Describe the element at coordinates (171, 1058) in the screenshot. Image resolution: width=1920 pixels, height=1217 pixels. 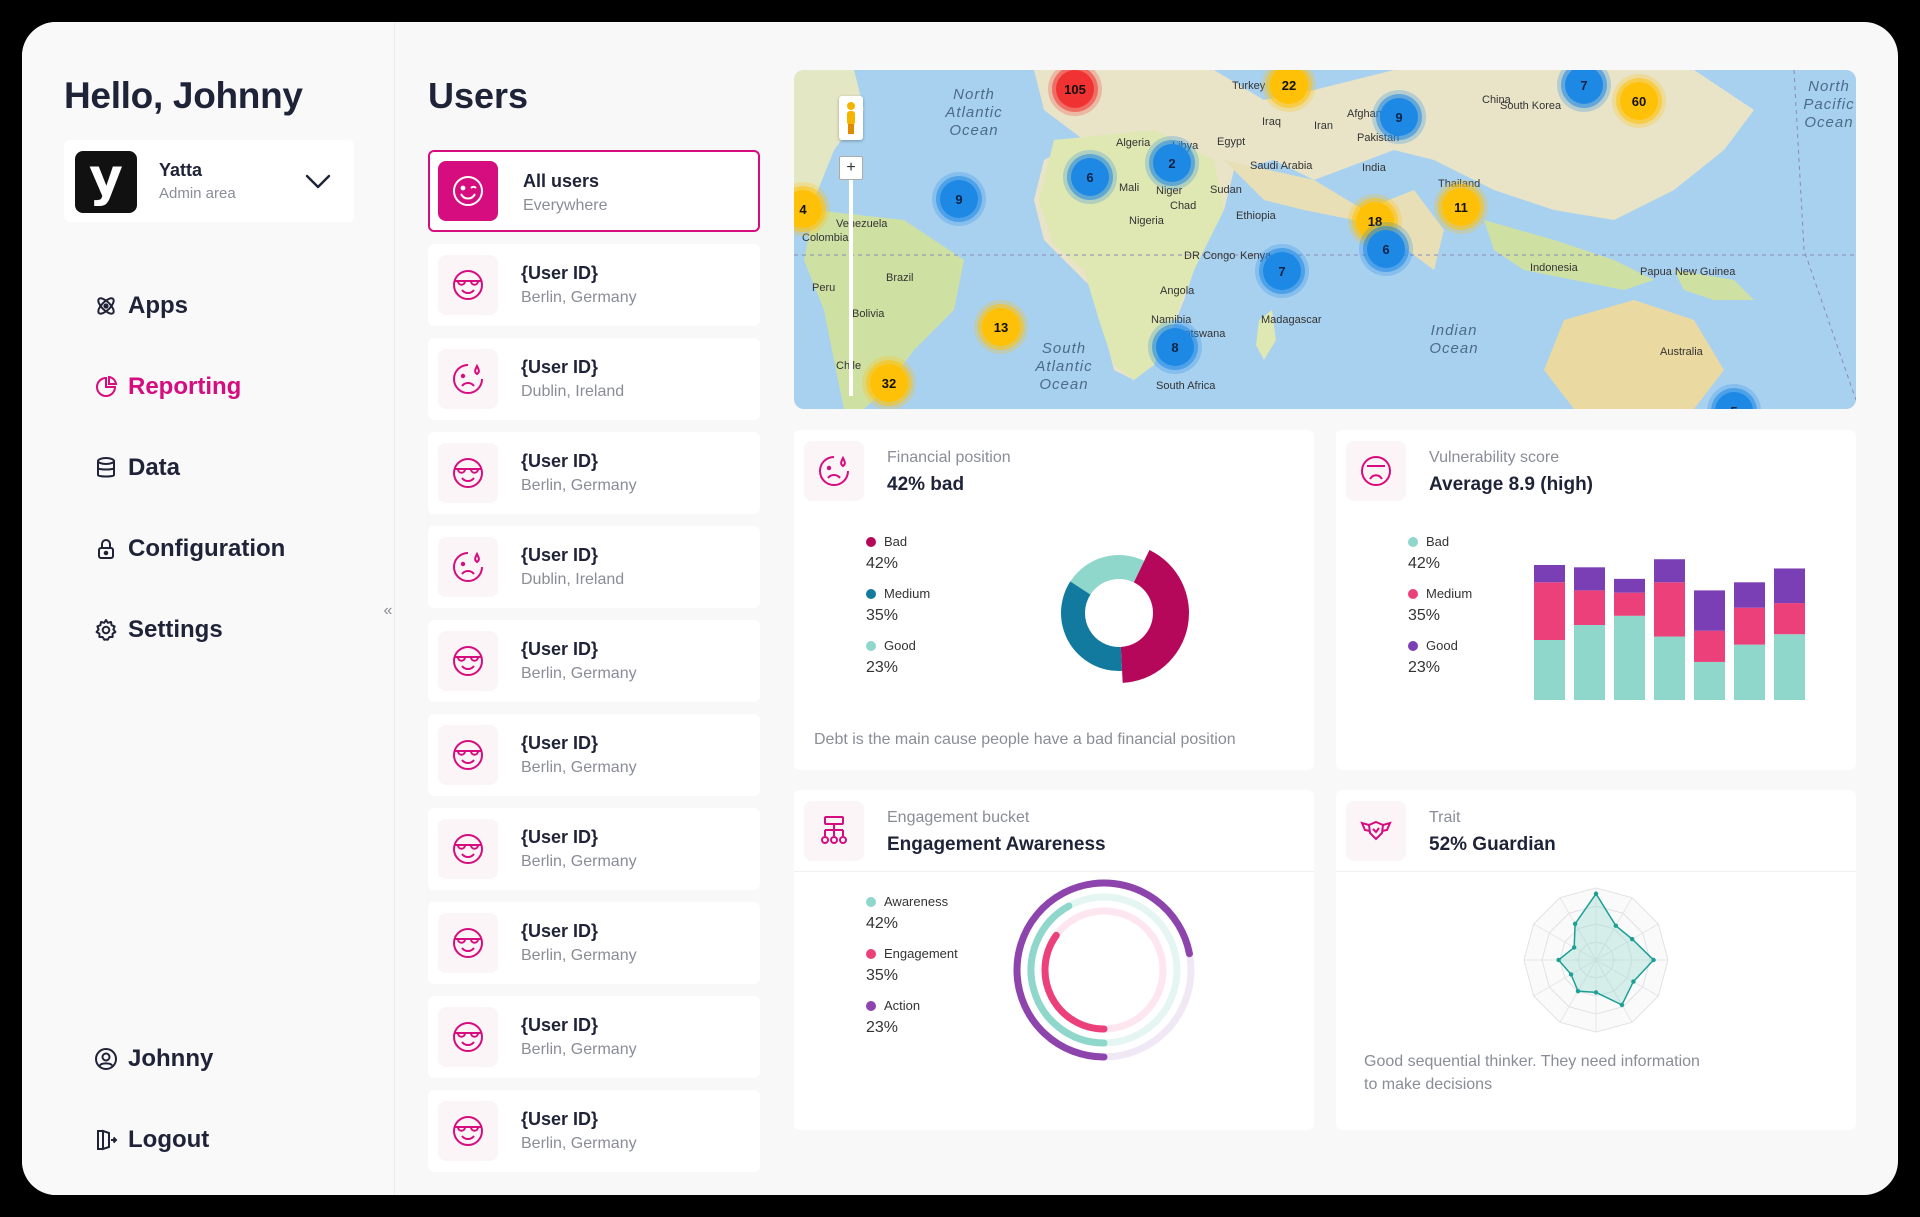
I see `profile-label: Johnny` at that location.